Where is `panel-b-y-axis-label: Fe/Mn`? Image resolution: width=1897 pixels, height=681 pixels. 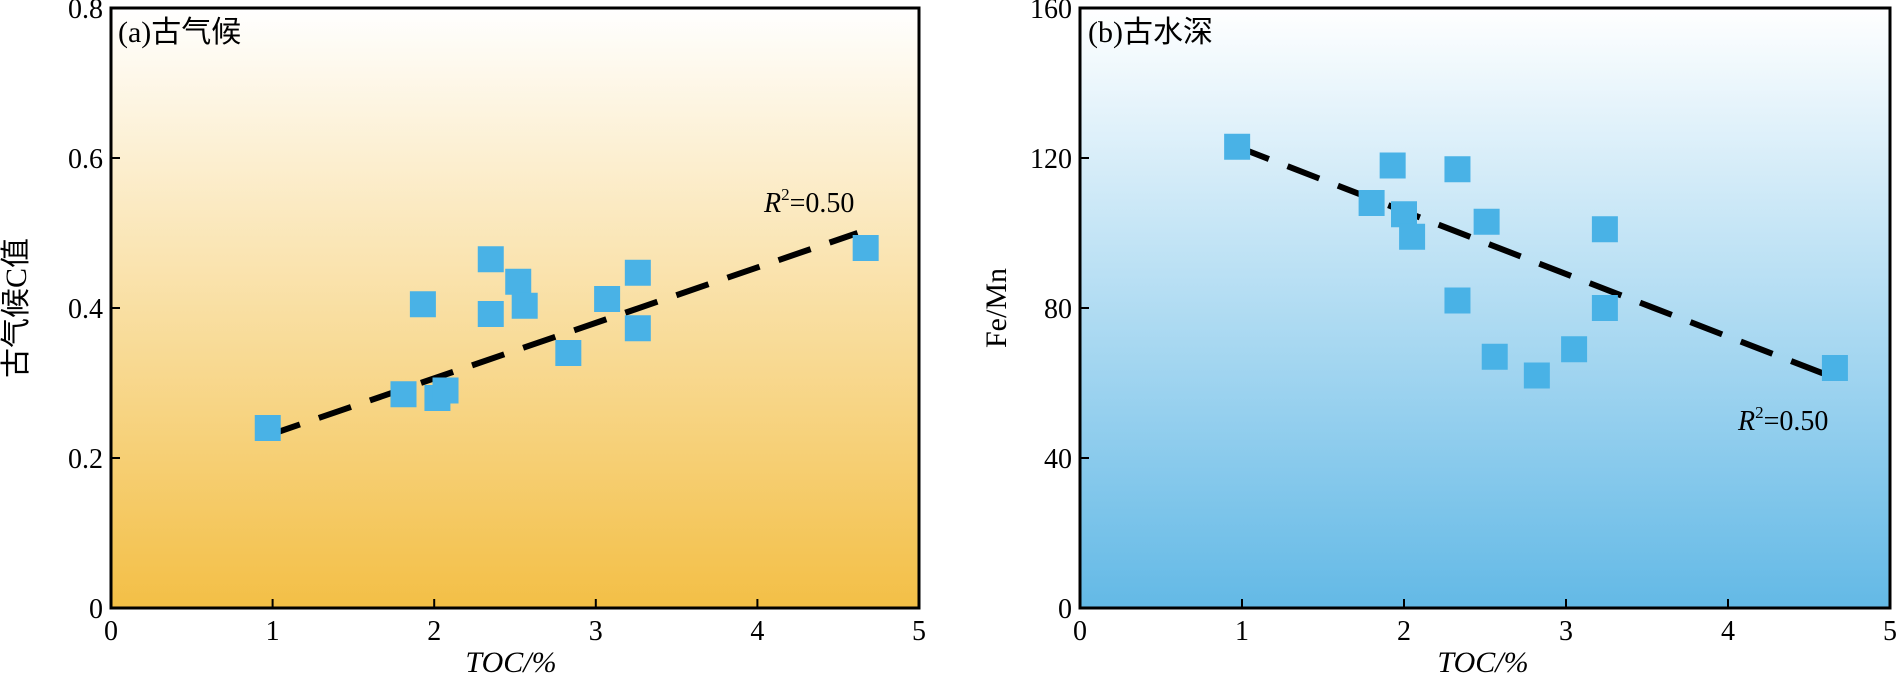 panel-b-y-axis-label: Fe/Mn is located at coordinates (996, 308).